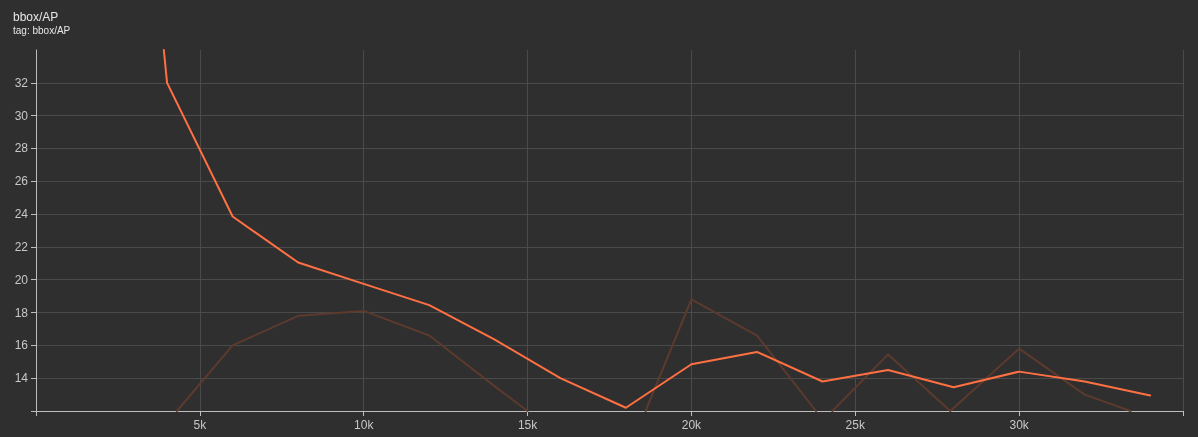 The width and height of the screenshot is (1198, 437). Describe the element at coordinates (855, 425) in the screenshot. I see `x-tick-label: 25k` at that location.